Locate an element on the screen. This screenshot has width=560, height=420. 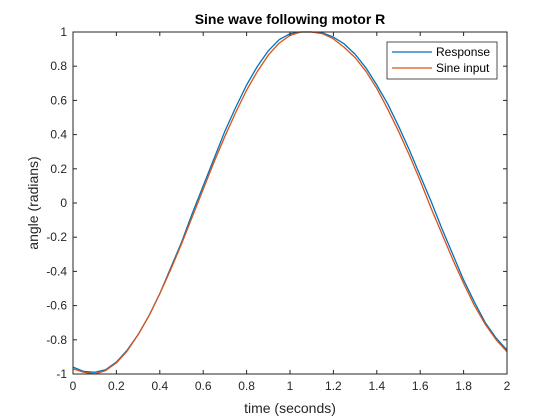
x-tick-label: 1 is located at coordinates (290, 386).